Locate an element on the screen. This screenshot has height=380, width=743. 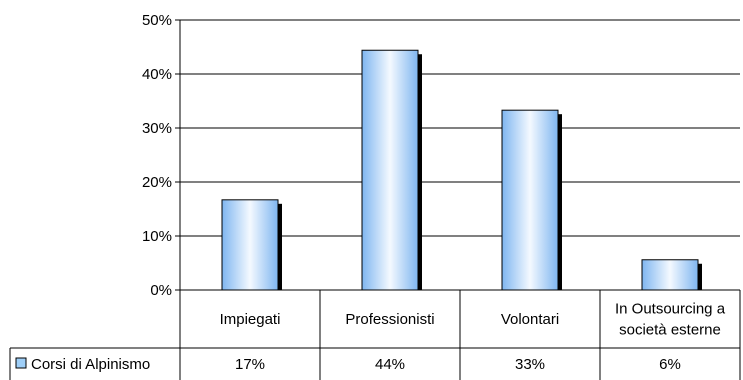
y-tick-label: 50% is located at coordinates (157, 20).